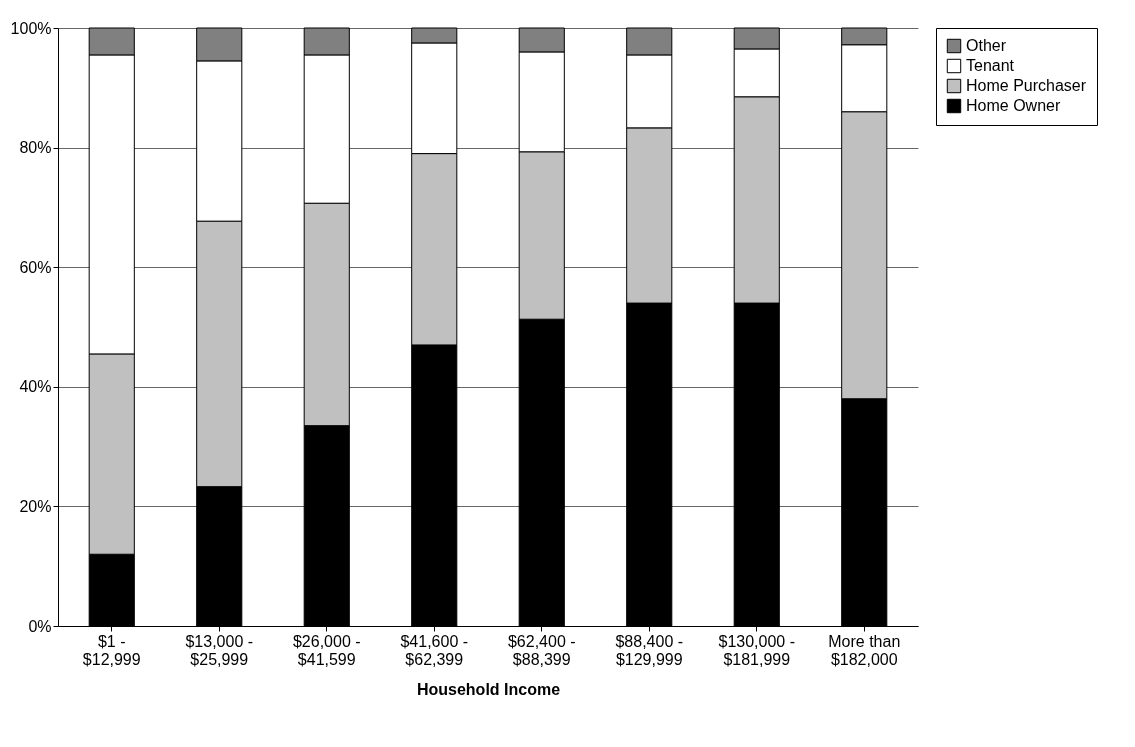 This screenshot has width=1135, height=747. I want to click on x-tick-label: $130,000 - $181,999, so click(757, 650).